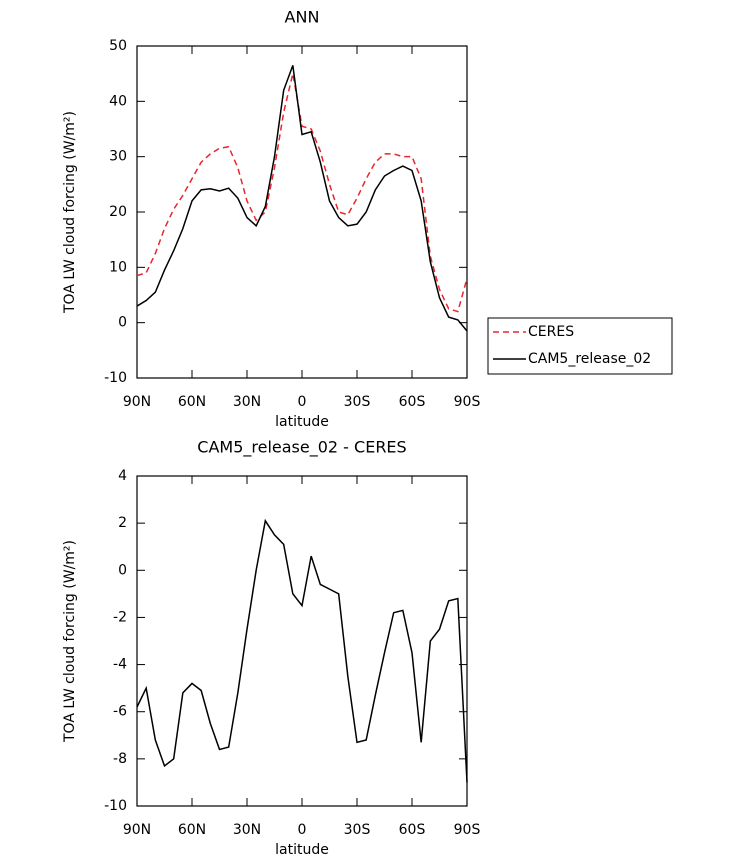 The width and height of the screenshot is (733, 866). Describe the element at coordinates (302, 17) in the screenshot. I see `chart-title: ANN` at that location.